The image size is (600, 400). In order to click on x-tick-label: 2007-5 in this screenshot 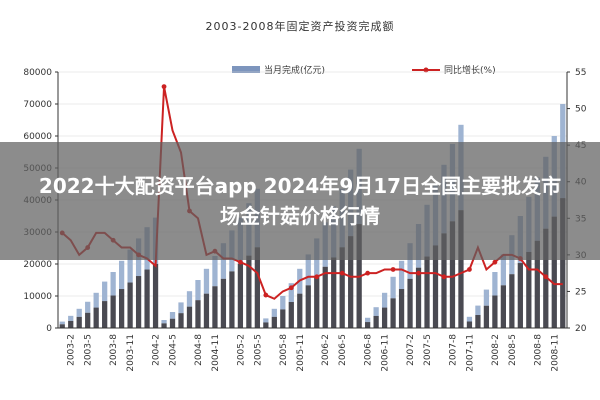, I will do `click(428, 350)`.